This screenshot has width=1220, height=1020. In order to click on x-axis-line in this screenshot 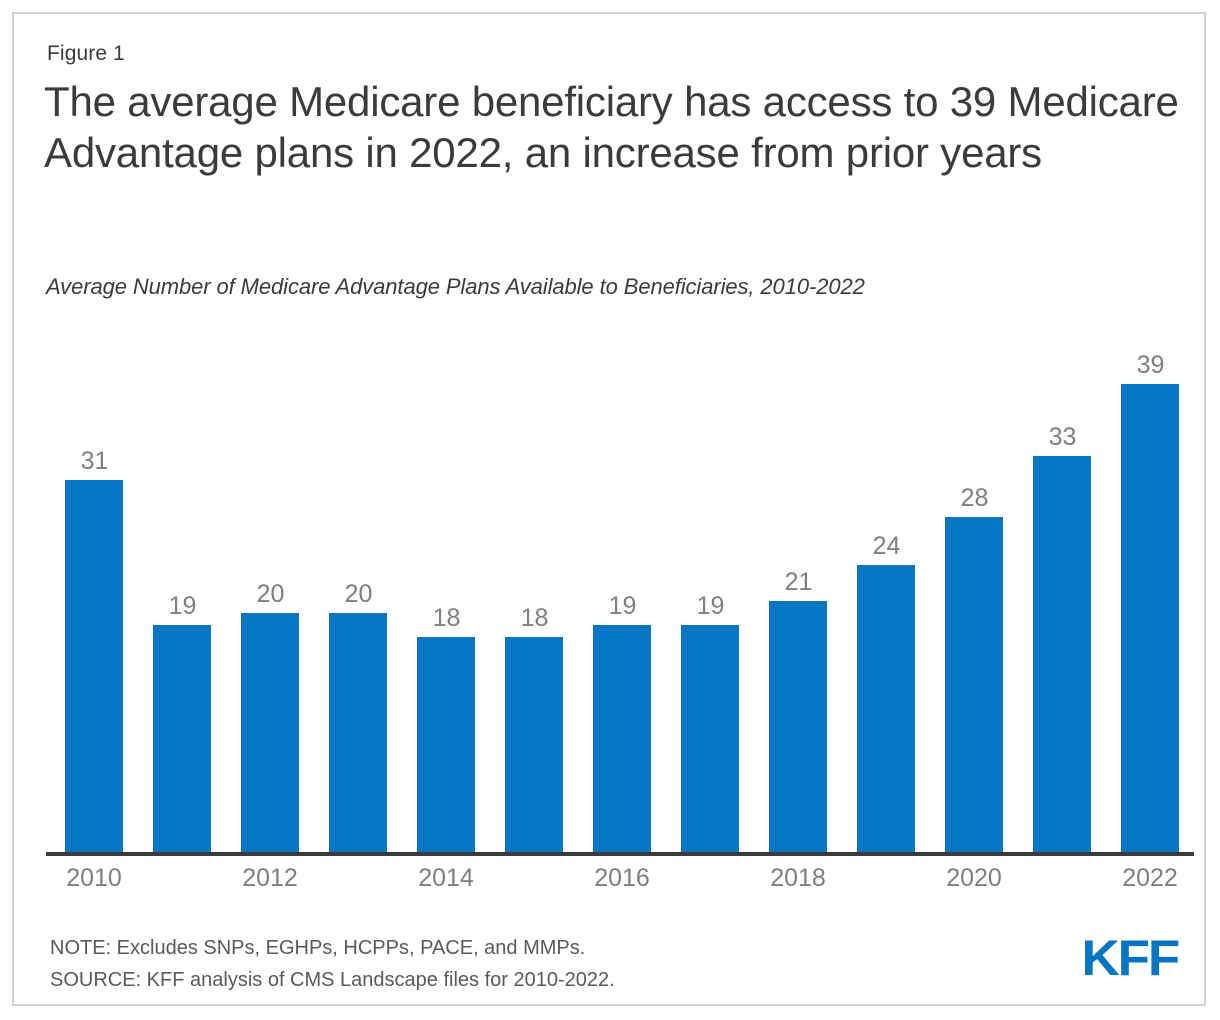, I will do `click(620, 854)`.